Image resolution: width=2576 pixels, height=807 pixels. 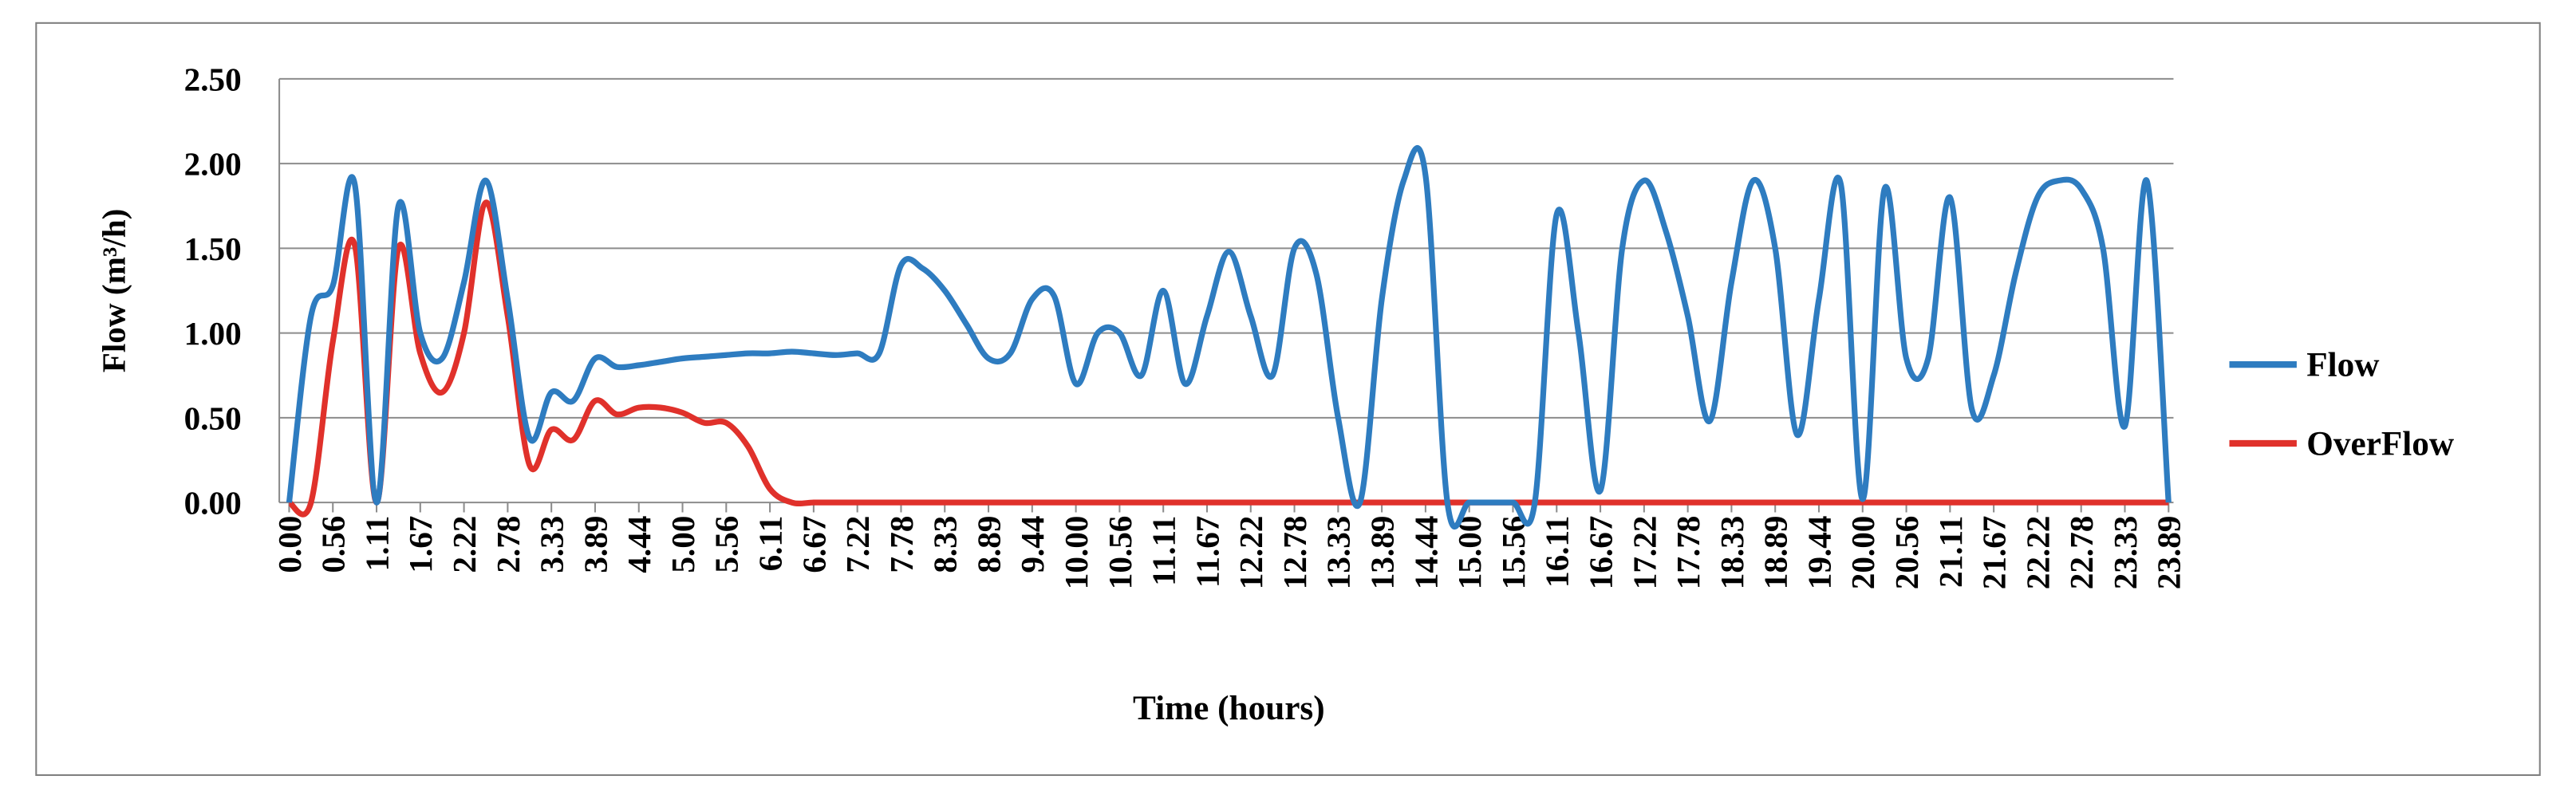 I want to click on x-tick-label: 6.11, so click(x=771, y=544).